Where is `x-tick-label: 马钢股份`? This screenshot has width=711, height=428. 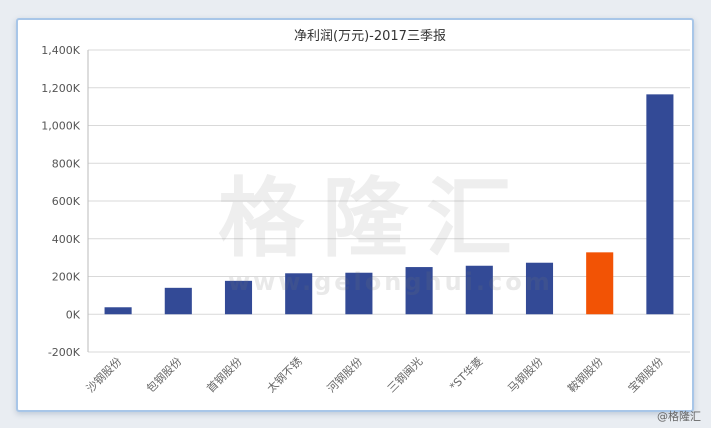 x-tick-label: 马钢股份 is located at coordinates (525, 375).